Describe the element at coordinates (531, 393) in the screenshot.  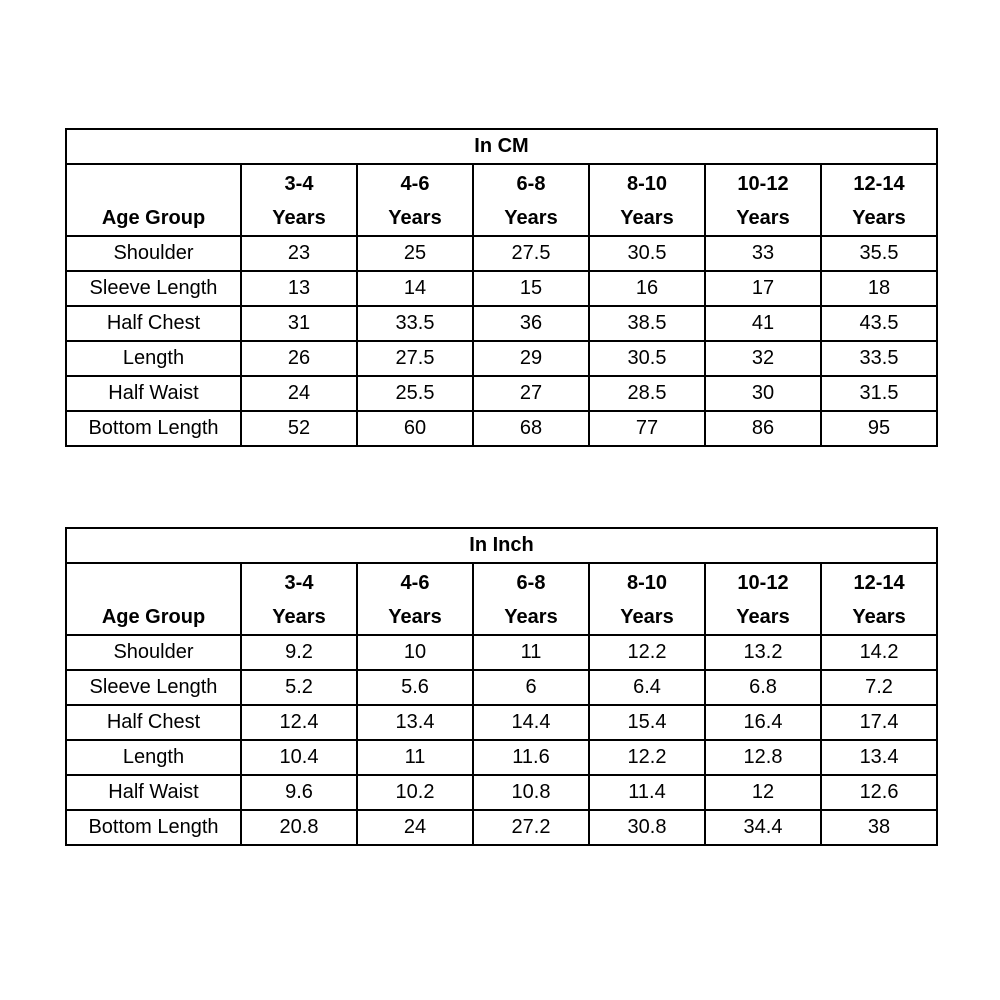
I see `measurement-value: 27` at that location.